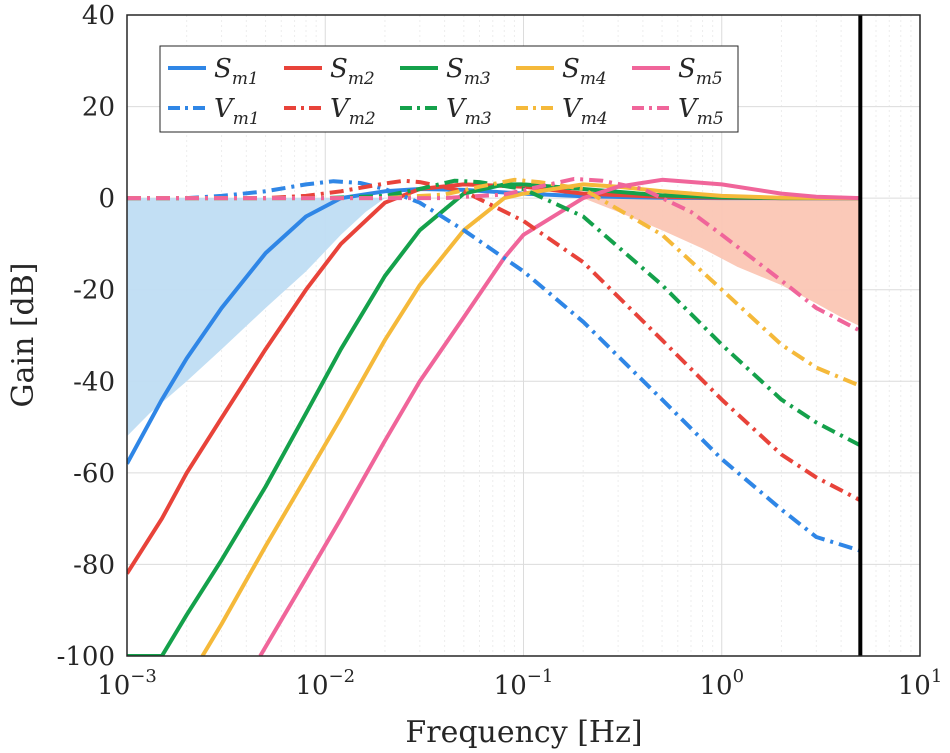  Describe the element at coordinates (353, 111) in the screenshot. I see `legend-label: Vm2` at that location.